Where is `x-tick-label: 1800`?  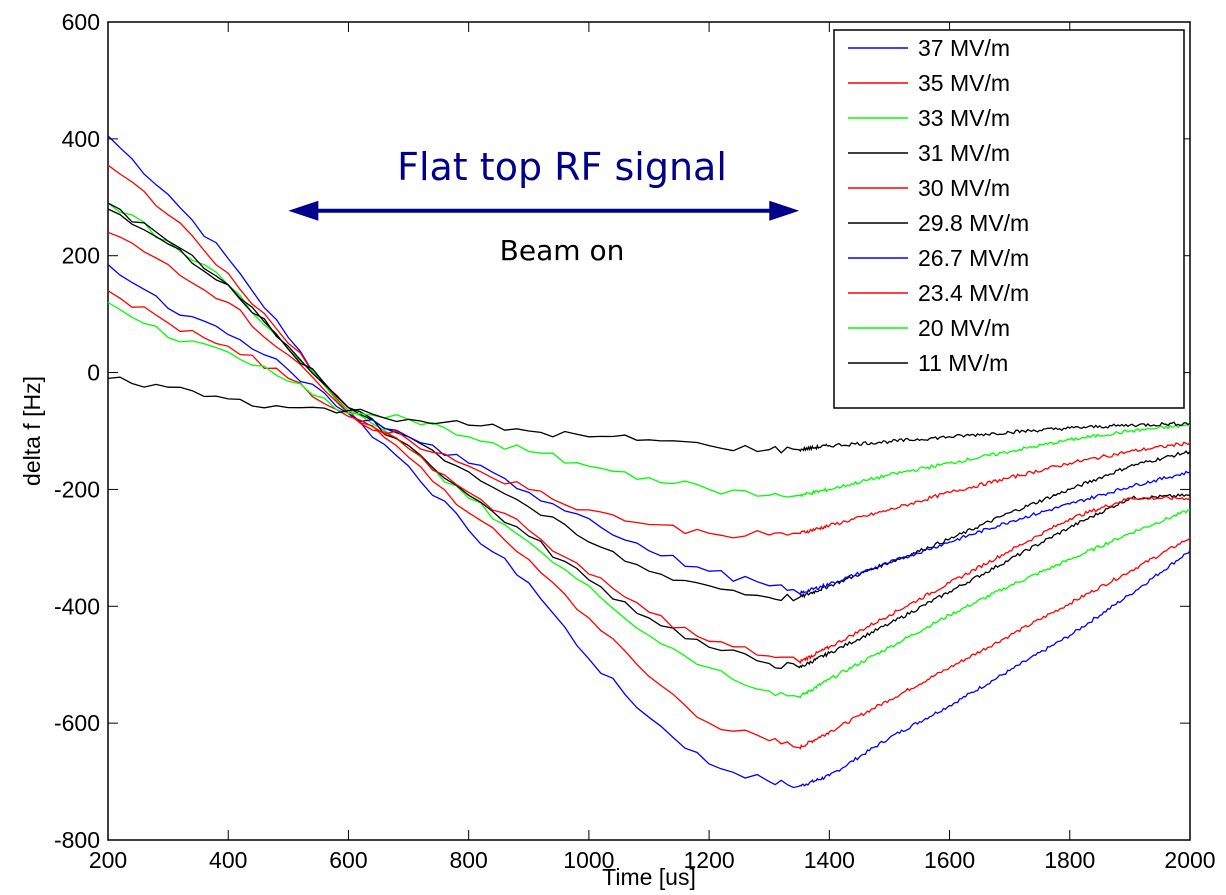 x-tick-label: 1800 is located at coordinates (1069, 860).